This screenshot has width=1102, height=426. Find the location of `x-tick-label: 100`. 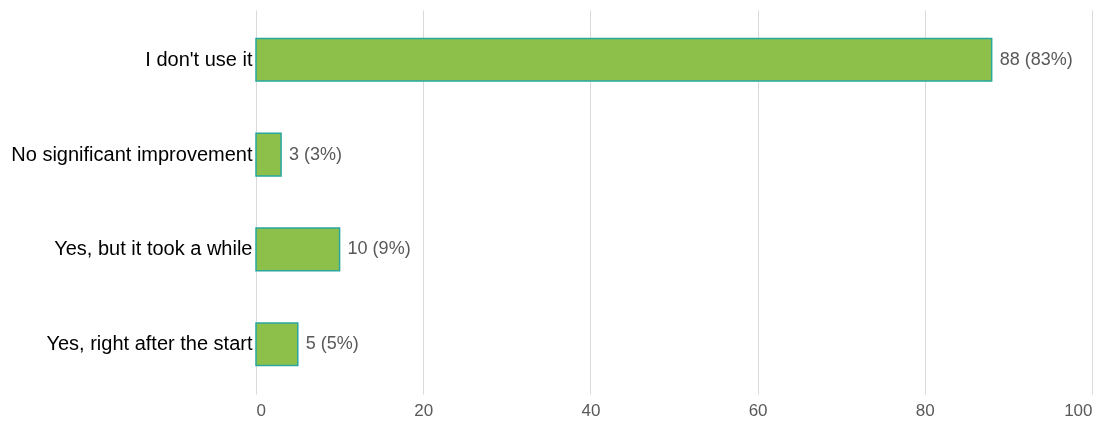

x-tick-label: 100 is located at coordinates (1078, 410).